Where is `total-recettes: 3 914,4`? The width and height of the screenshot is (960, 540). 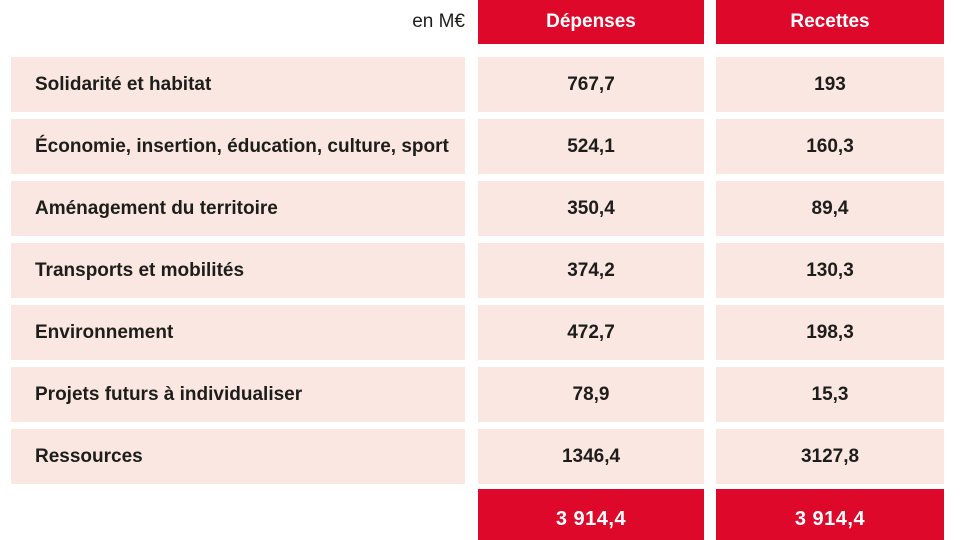 total-recettes: 3 914,4 is located at coordinates (830, 514).